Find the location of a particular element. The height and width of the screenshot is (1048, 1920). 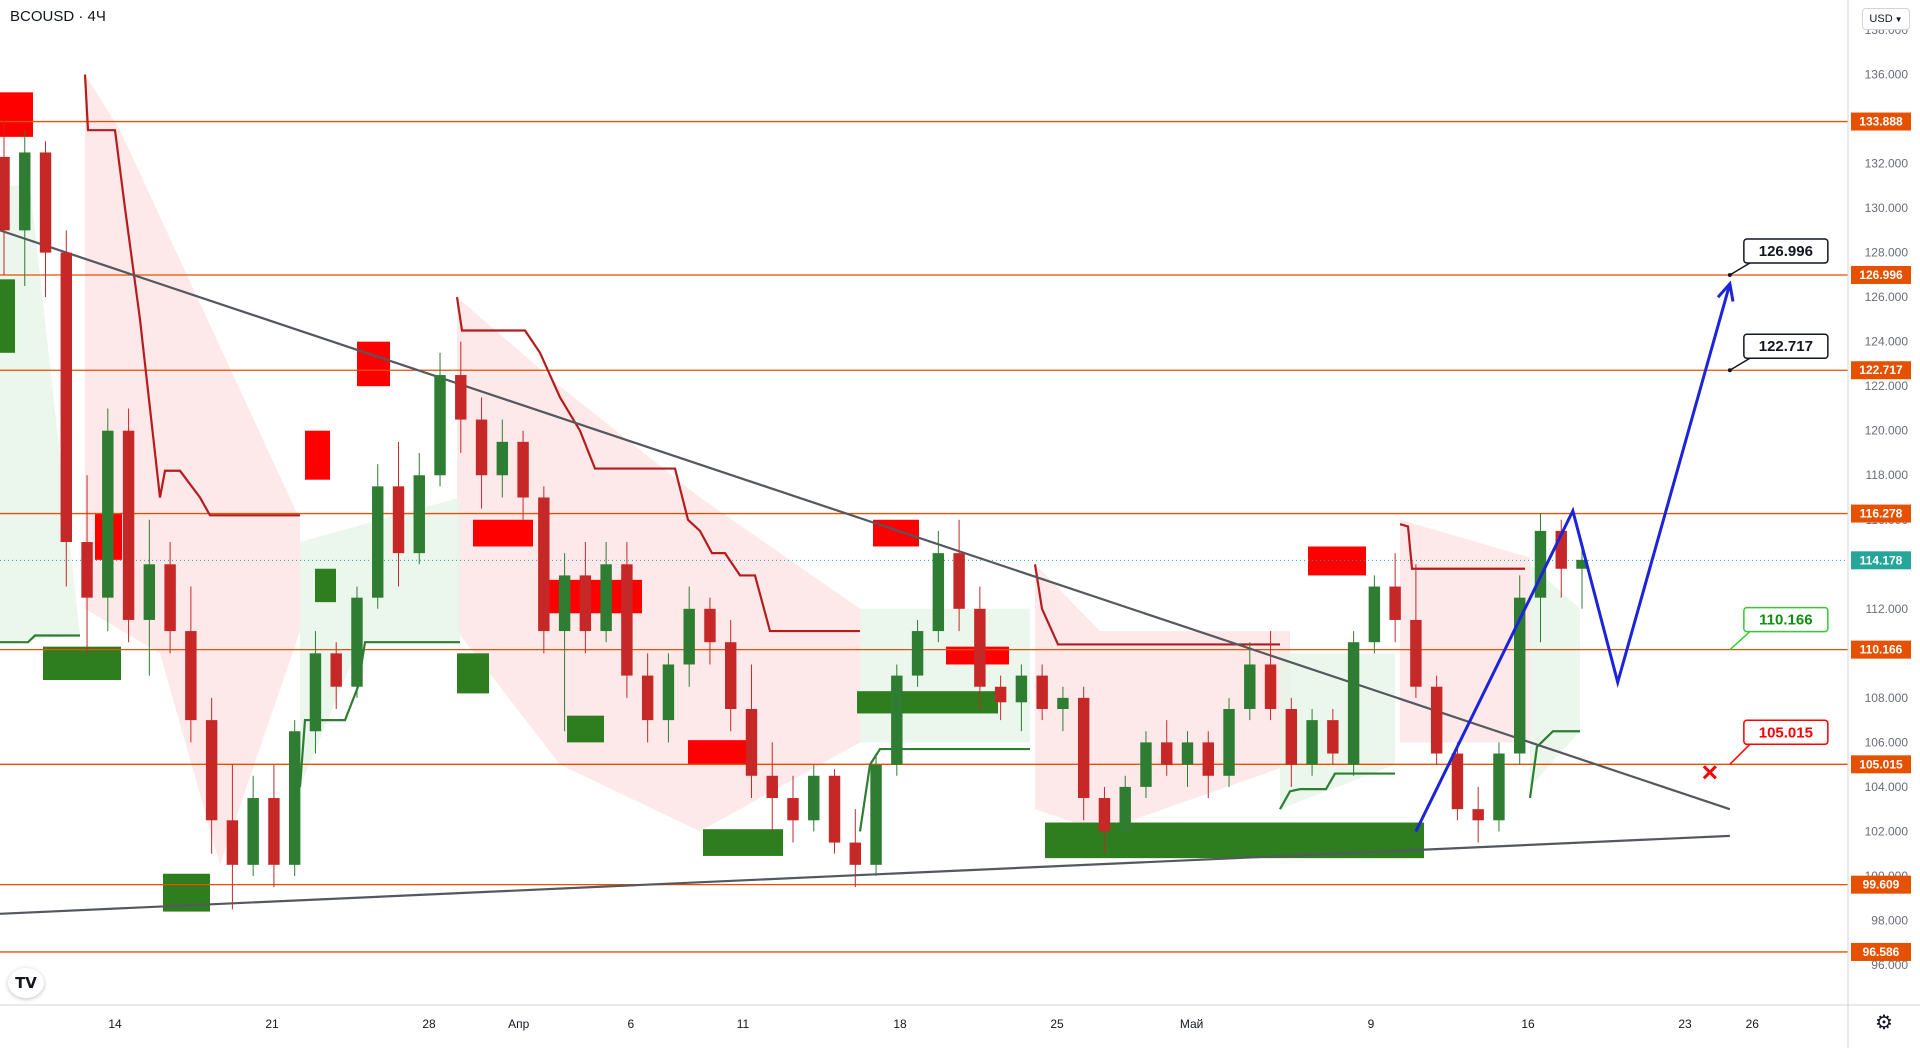

price-tick-label: 120.000 is located at coordinates (1887, 431).